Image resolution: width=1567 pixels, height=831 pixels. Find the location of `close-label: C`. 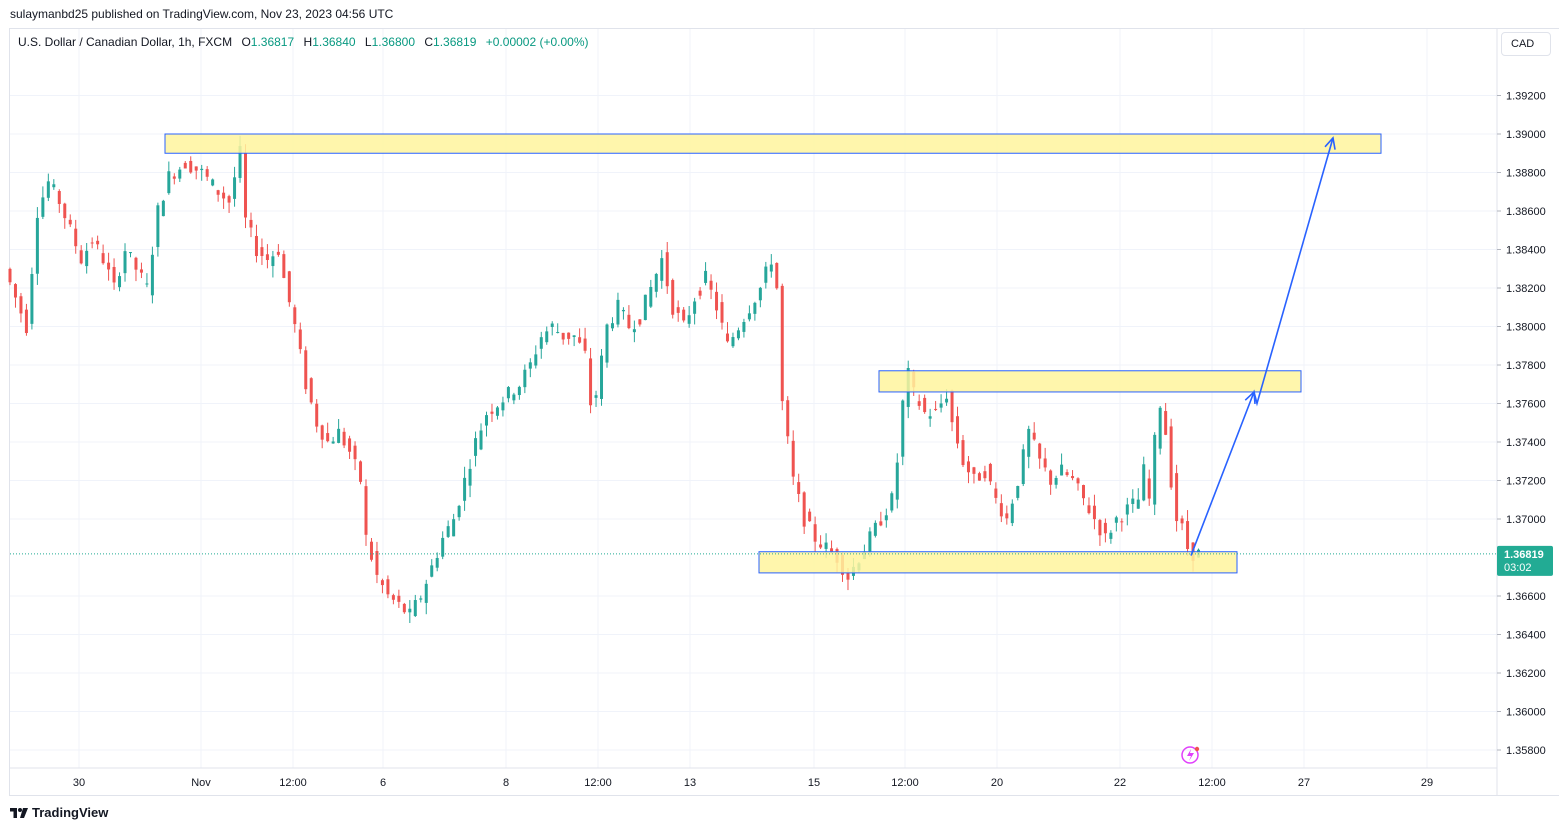

close-label: C is located at coordinates (429, 42).